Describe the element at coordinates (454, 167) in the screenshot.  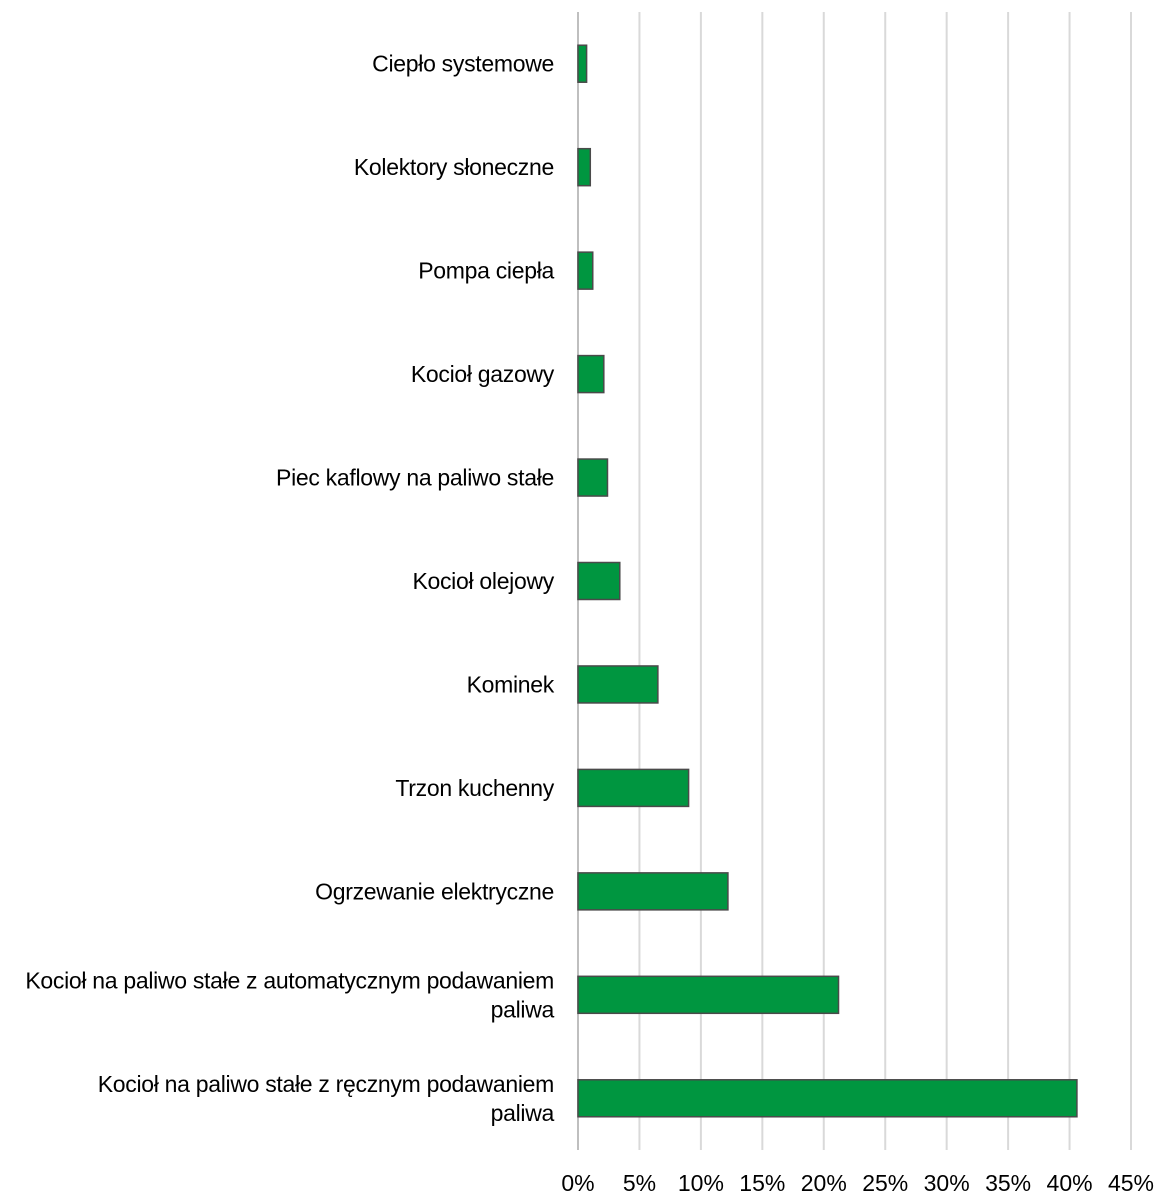
I see `category-label: Kolektory słoneczne` at that location.